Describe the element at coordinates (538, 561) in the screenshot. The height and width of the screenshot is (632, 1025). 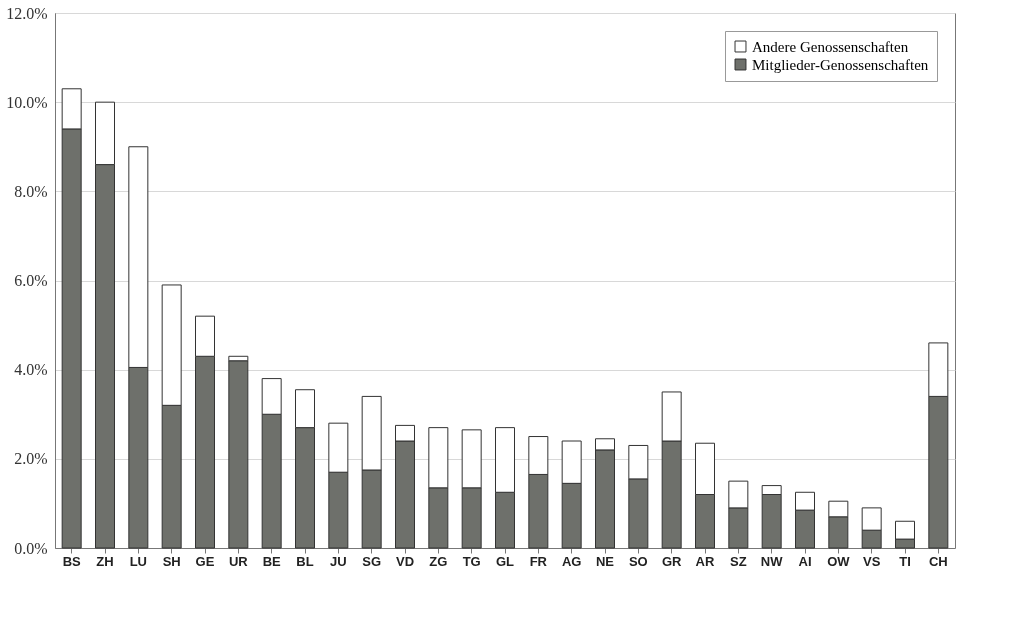
I see `x-tick-label: FR` at that location.